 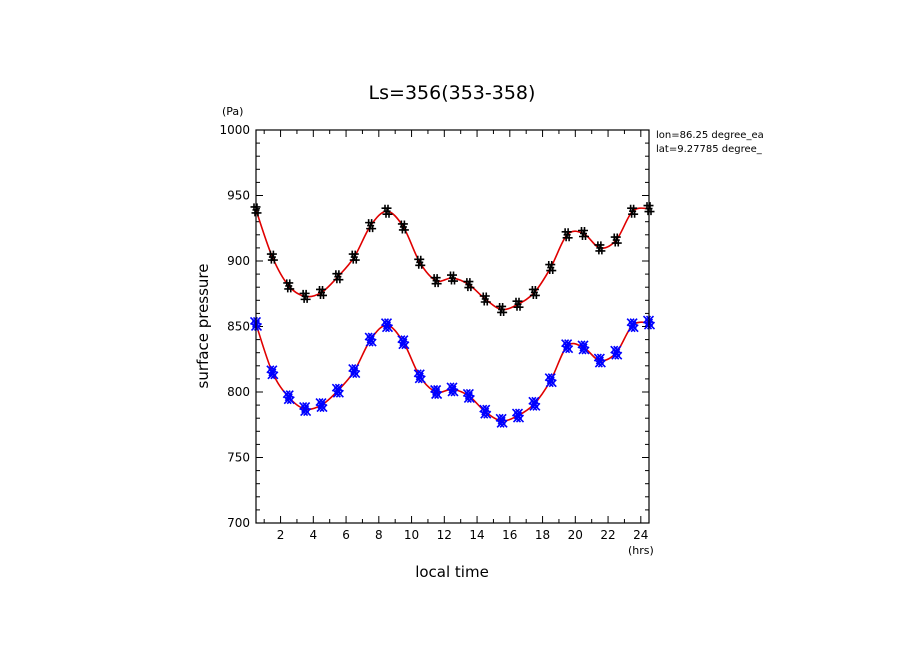 I want to click on lon-annotation: lon=86.25 degree_ea, so click(x=710, y=135).